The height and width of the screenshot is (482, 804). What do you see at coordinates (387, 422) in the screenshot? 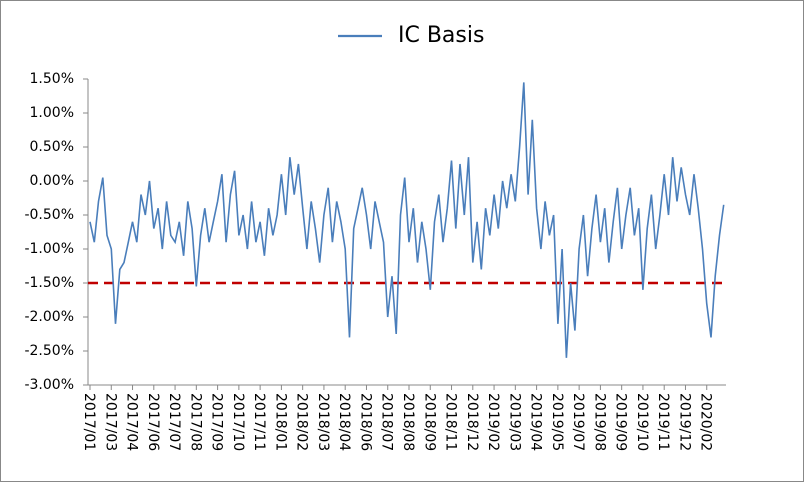
I see `x-tick-label: 2018/07` at bounding box center [387, 422].